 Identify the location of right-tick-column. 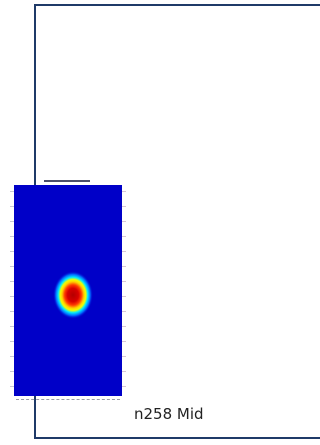
(125, 290).